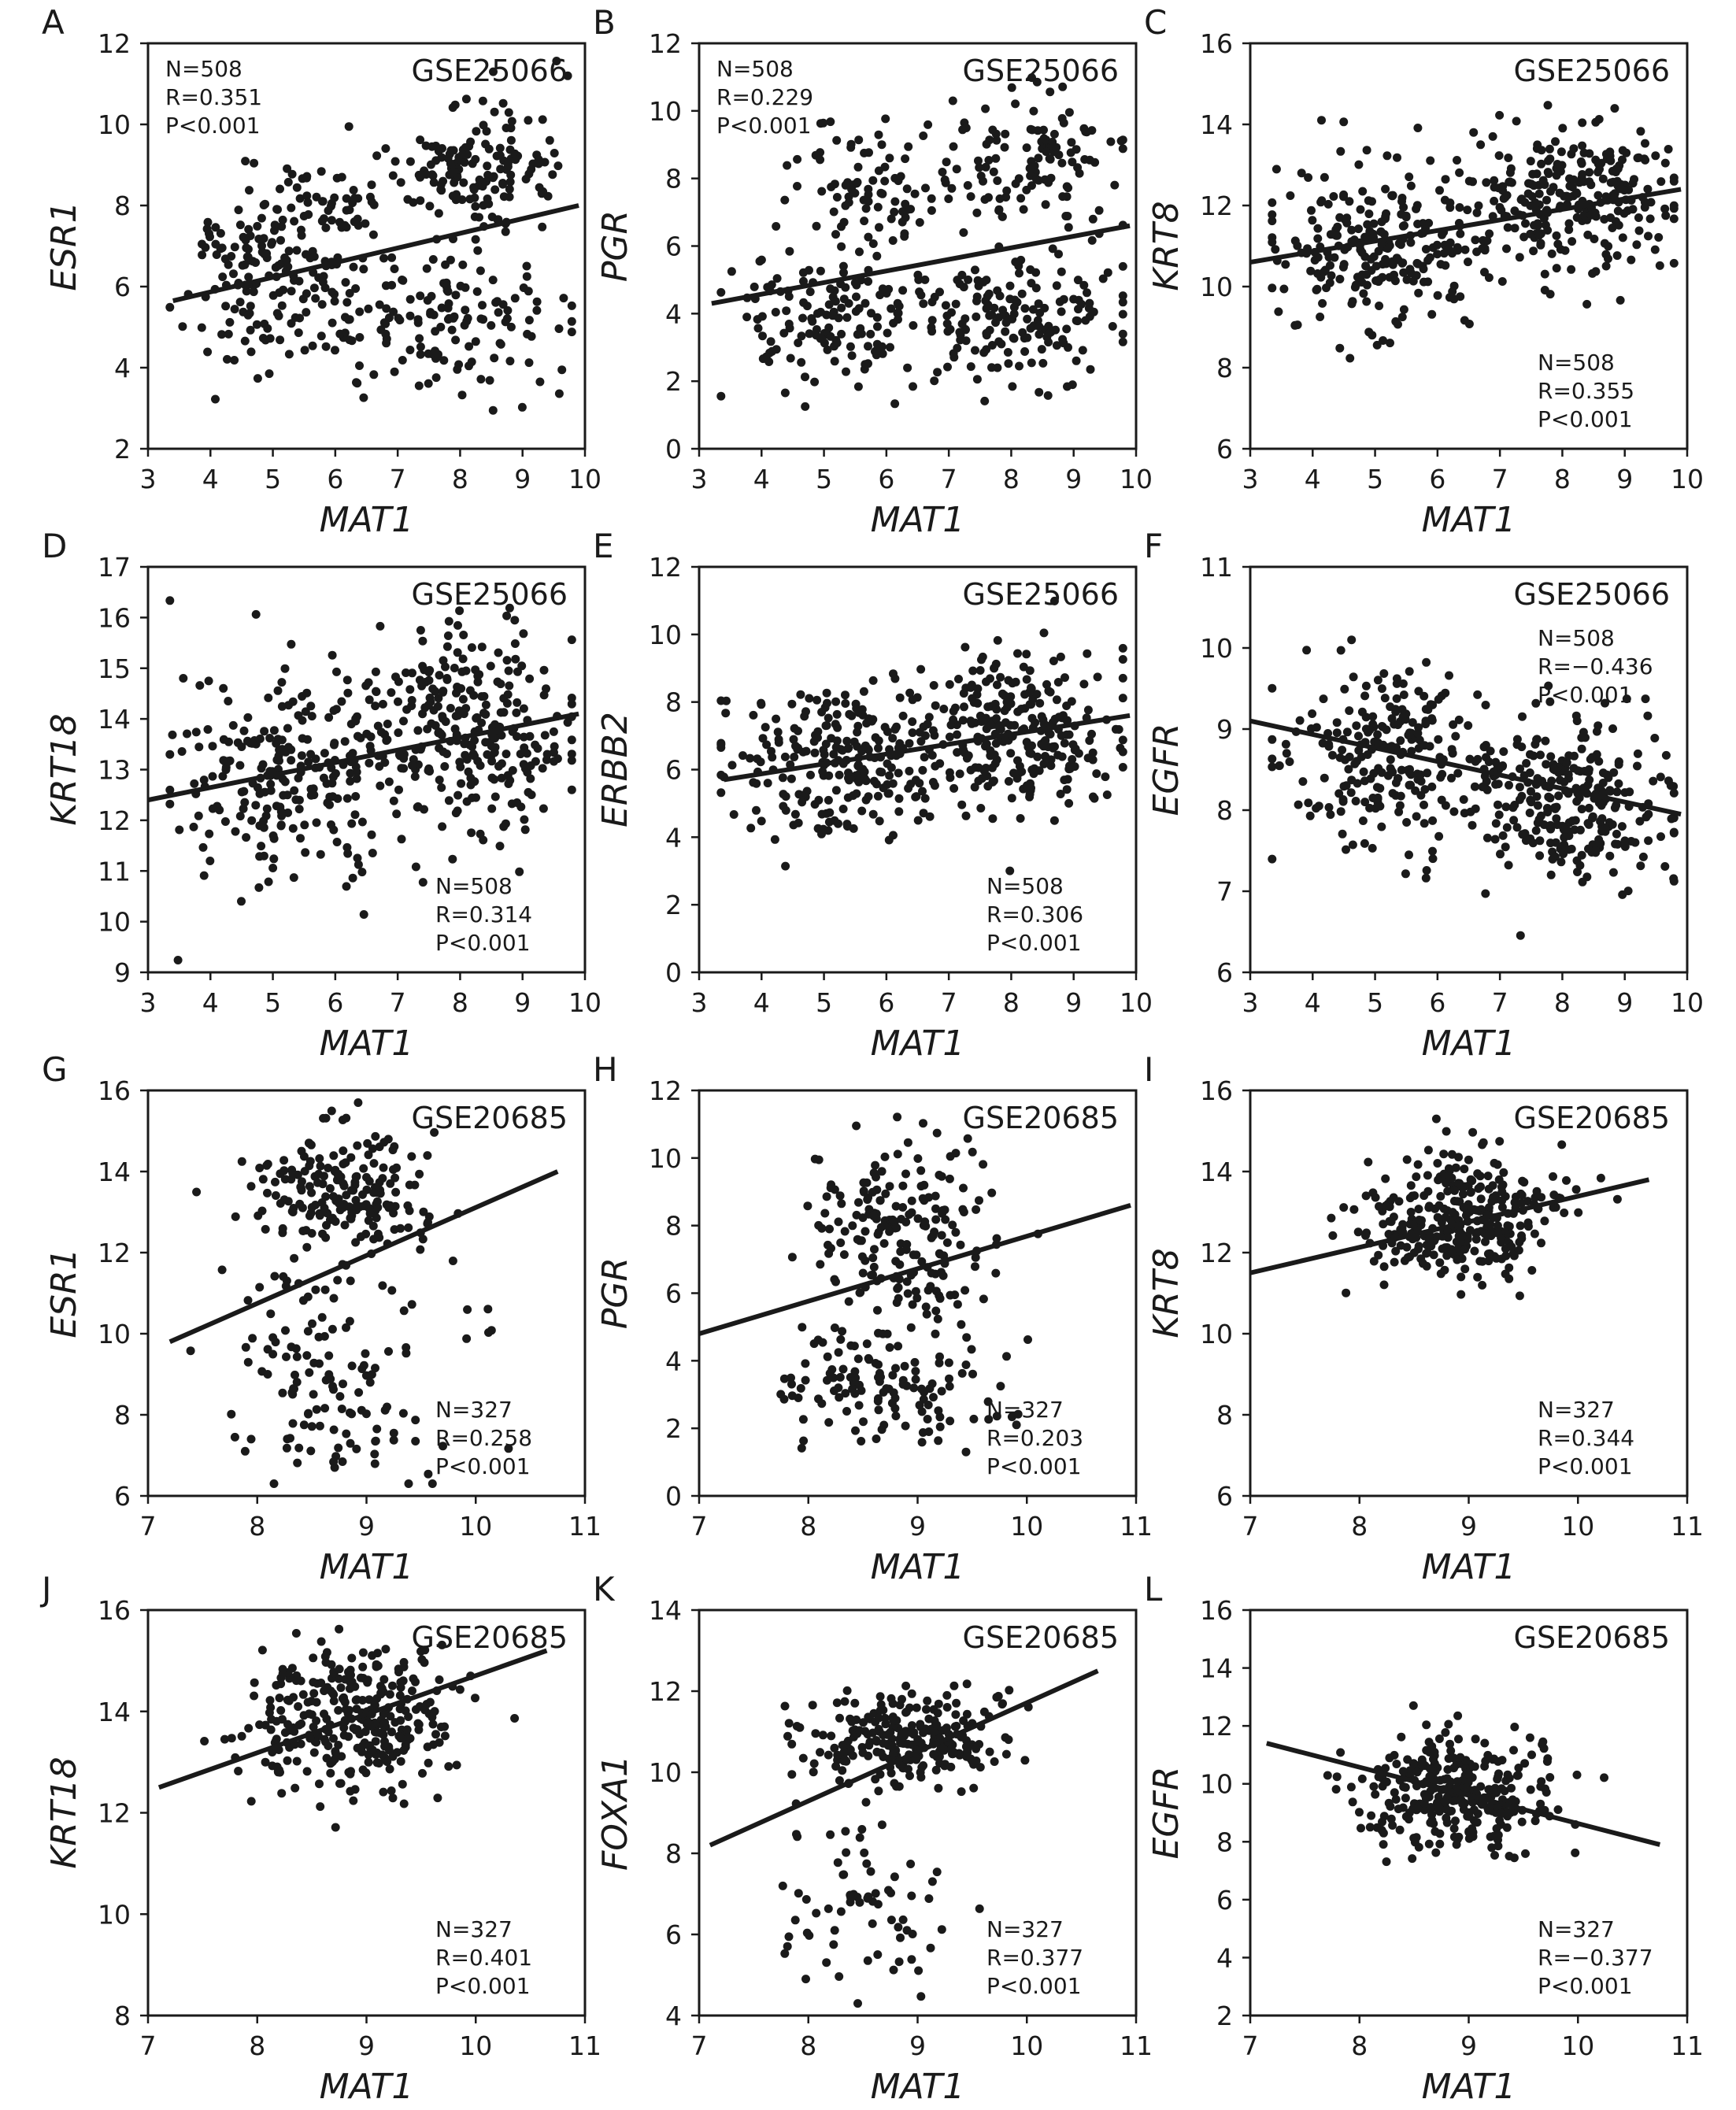 The image size is (1736, 2110). Describe the element at coordinates (584, 479) in the screenshot. I see `x-tick-label: 10` at that location.